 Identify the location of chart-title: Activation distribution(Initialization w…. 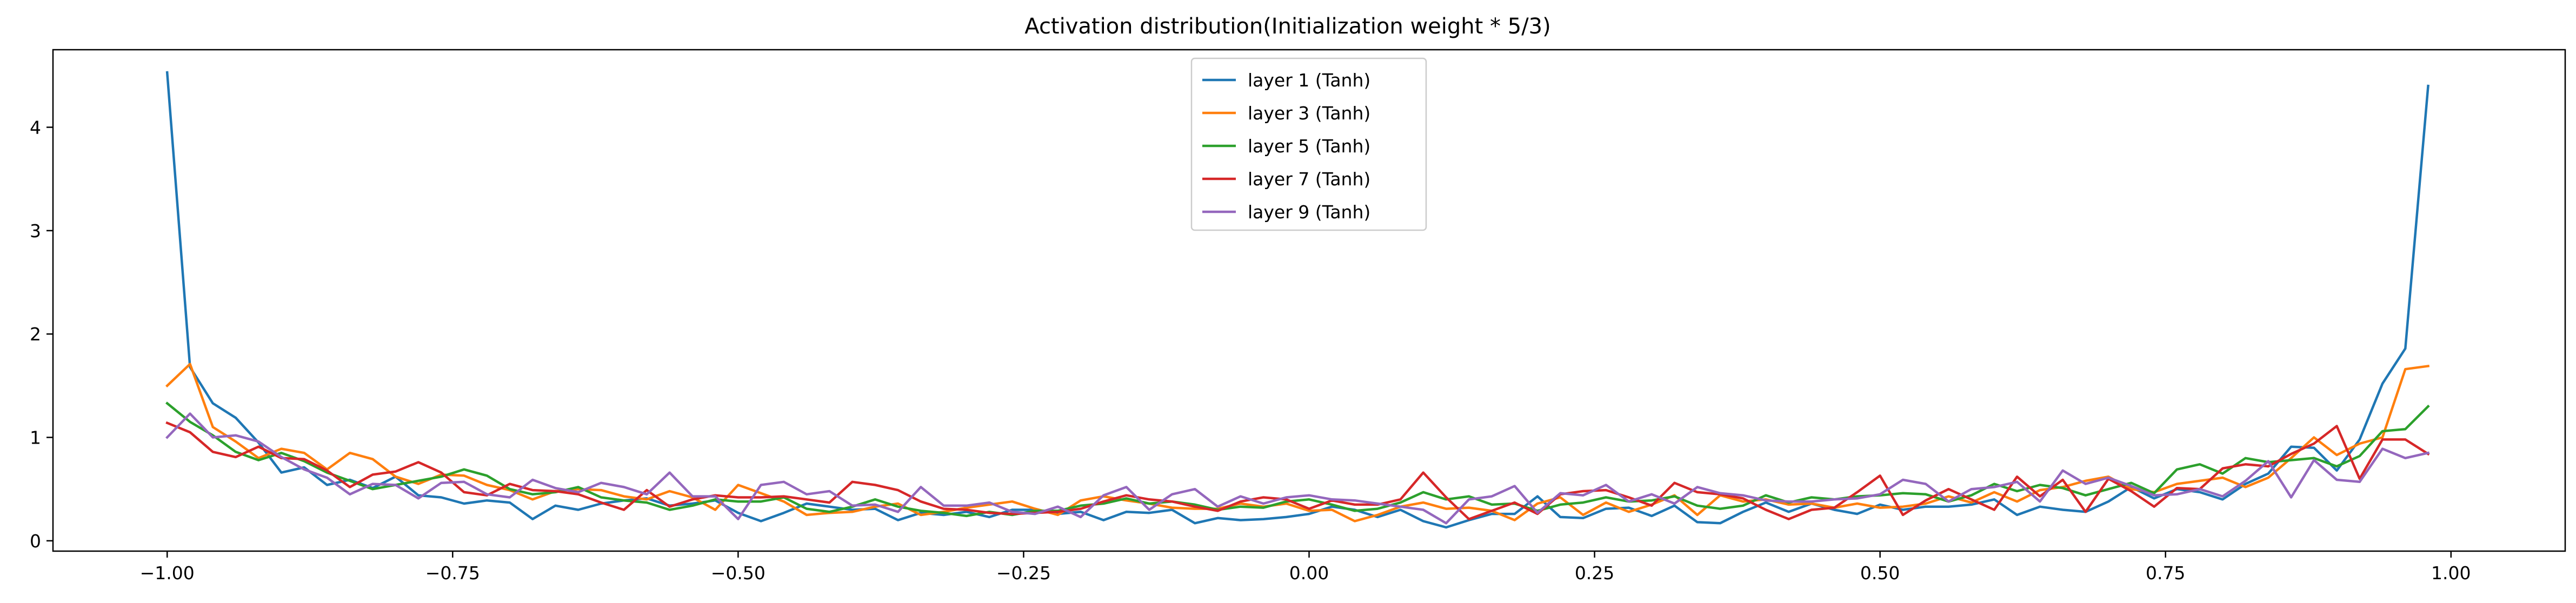
(1287, 26).